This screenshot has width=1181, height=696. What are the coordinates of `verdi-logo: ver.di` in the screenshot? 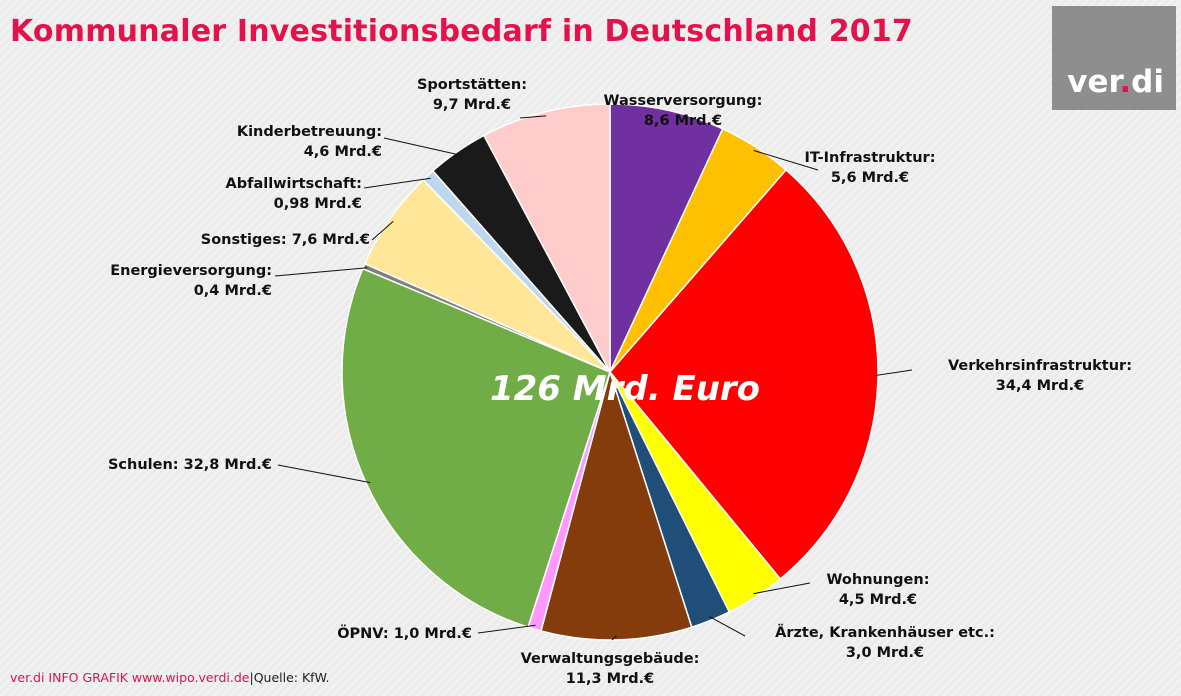 It's located at (1114, 58).